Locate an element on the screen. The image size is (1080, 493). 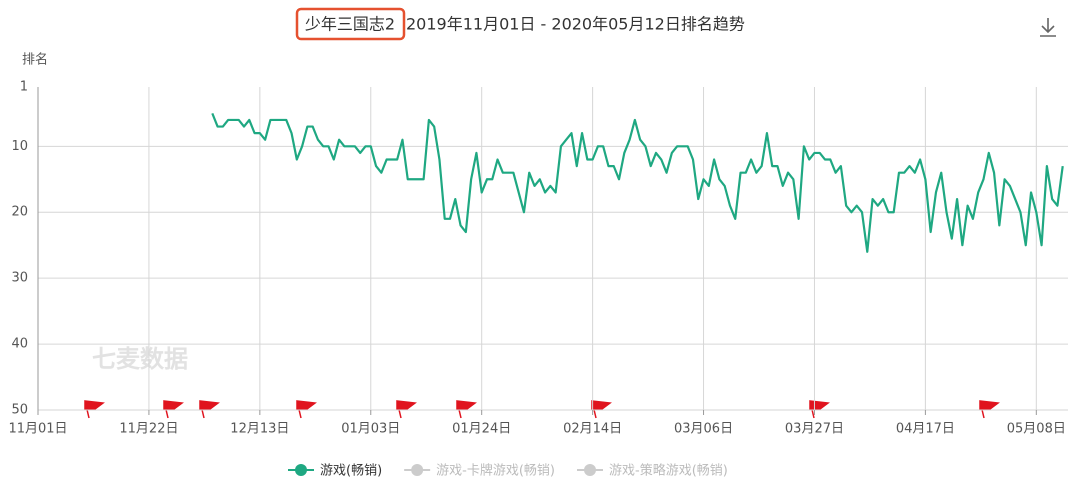
legend-label: 游戏-卡牌游戏(畅销) is located at coordinates (495, 471).